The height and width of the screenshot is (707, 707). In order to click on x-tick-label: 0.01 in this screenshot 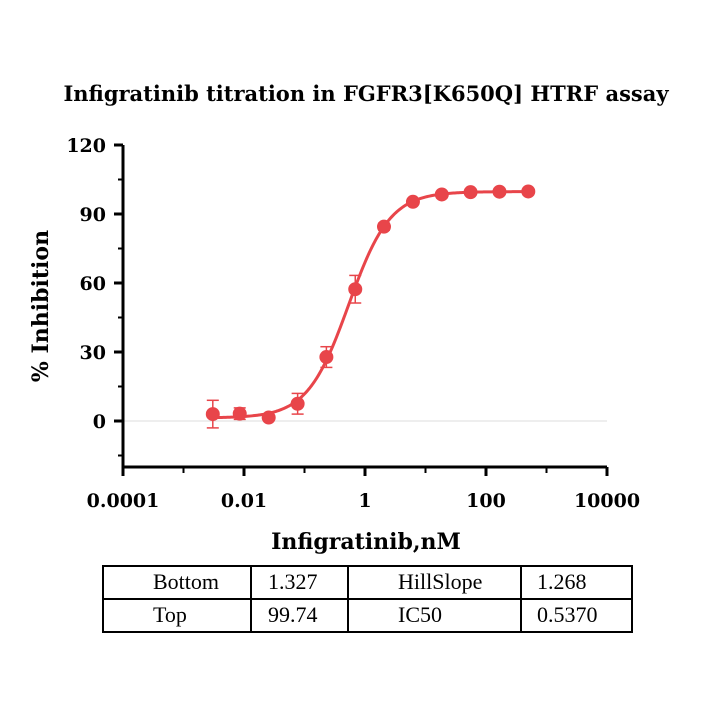, I will do `click(244, 501)`.